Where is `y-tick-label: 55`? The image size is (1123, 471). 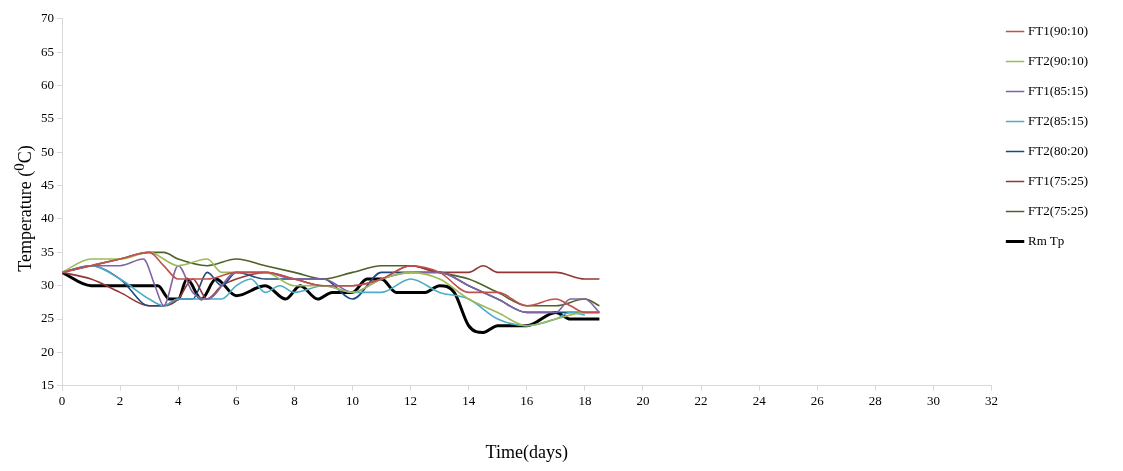 y-tick-label: 55 is located at coordinates (47, 118).